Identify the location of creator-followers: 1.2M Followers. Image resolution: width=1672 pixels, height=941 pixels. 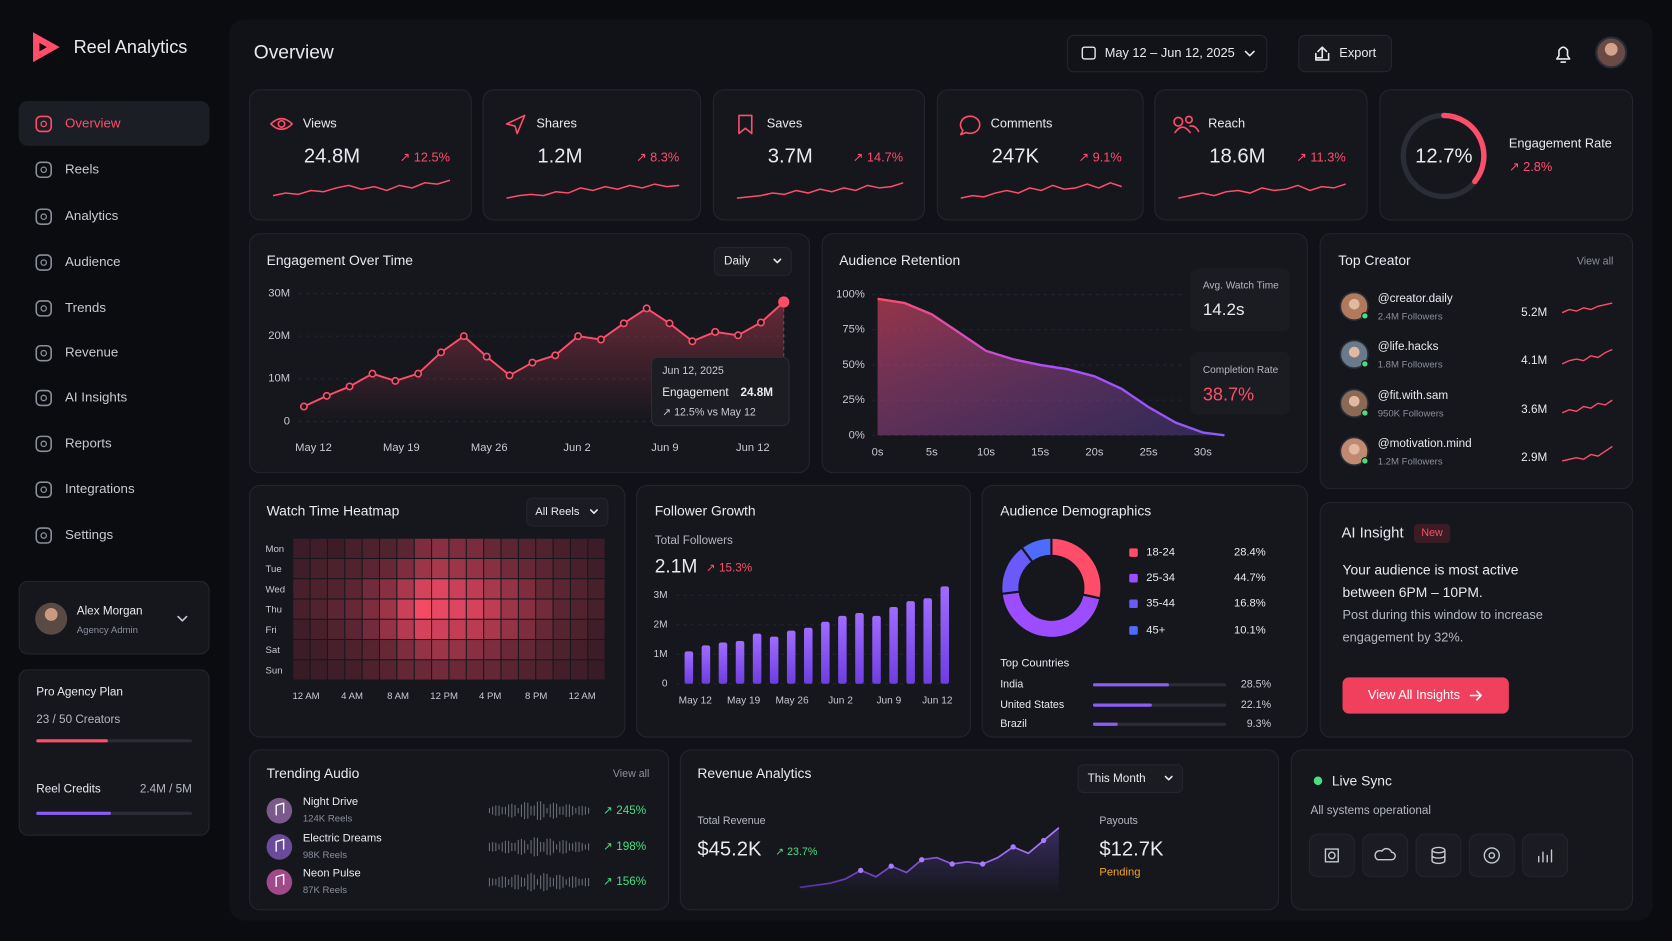
(1410, 462).